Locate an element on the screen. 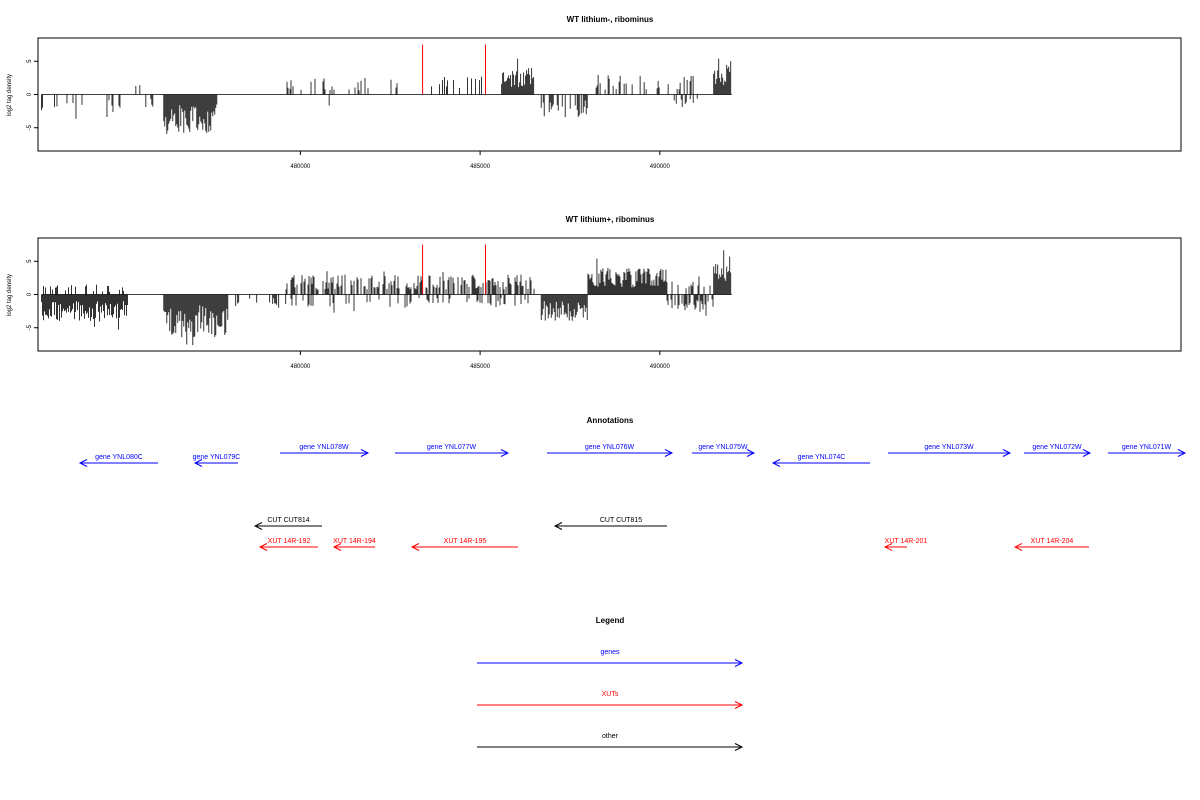  gene-feature: gene YNL073W is located at coordinates (950, 450).